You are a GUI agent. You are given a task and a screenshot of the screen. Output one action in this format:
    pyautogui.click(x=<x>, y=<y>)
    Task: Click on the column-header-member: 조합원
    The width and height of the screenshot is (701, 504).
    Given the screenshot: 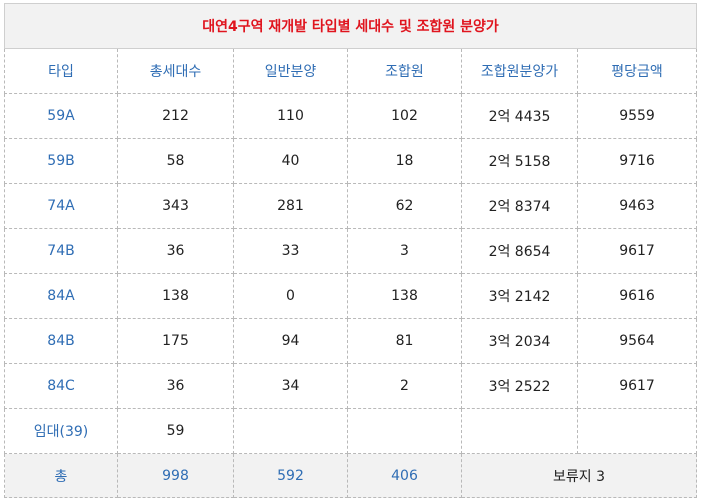 What is the action you would take?
    pyautogui.click(x=404, y=71)
    